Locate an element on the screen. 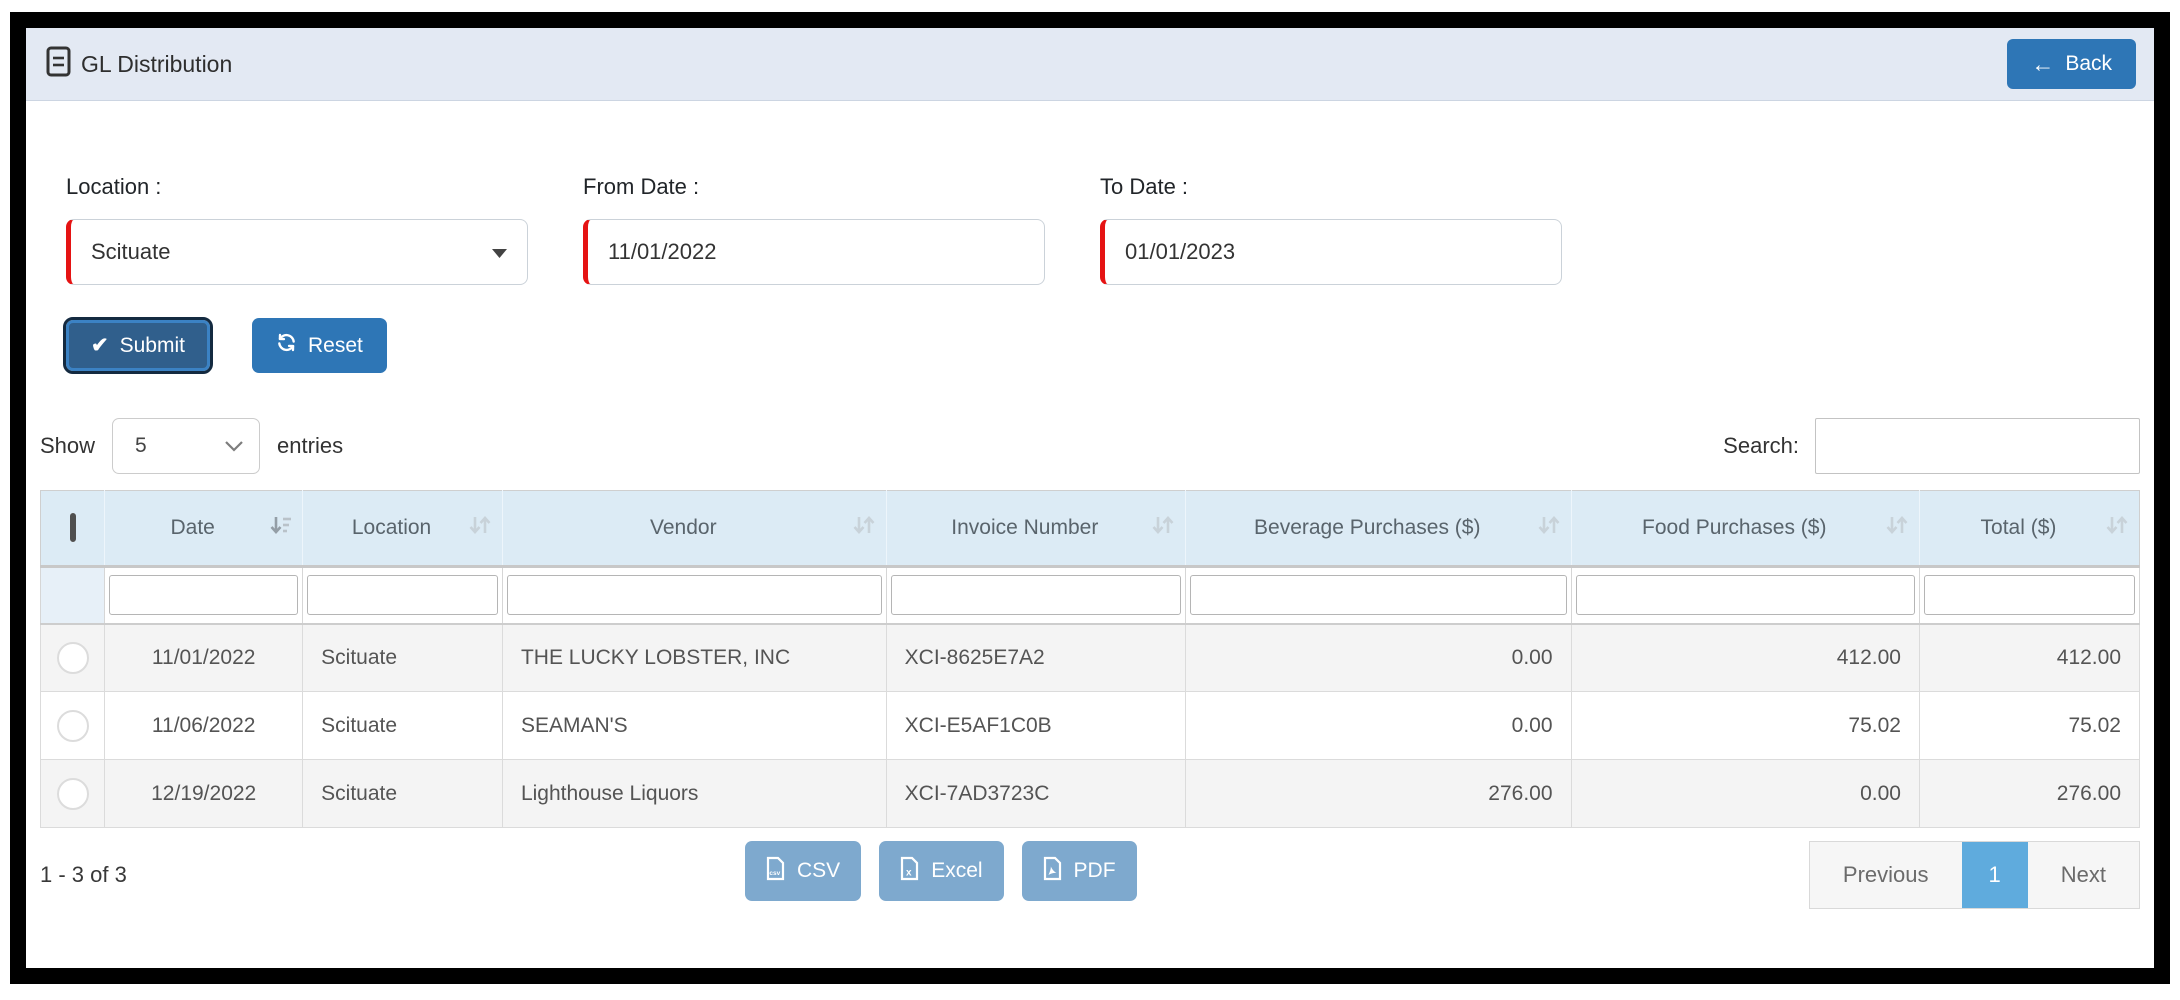 Image resolution: width=2180 pixels, height=1000 pixels. export-csv-button: csv CSV is located at coordinates (803, 871).